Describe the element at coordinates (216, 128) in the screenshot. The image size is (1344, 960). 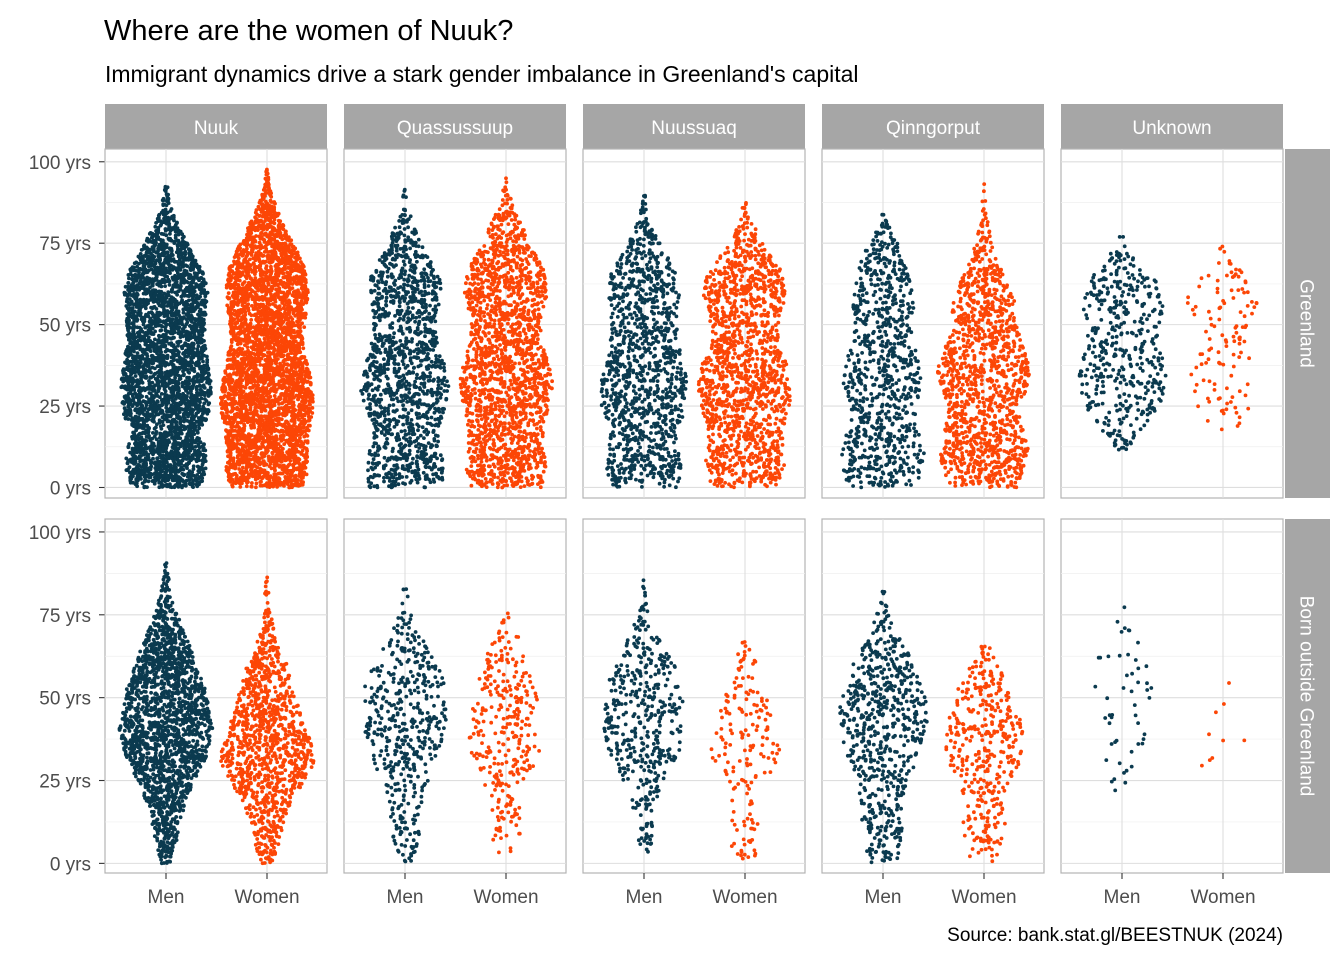
I see `column-strip-label: Nuuk` at that location.